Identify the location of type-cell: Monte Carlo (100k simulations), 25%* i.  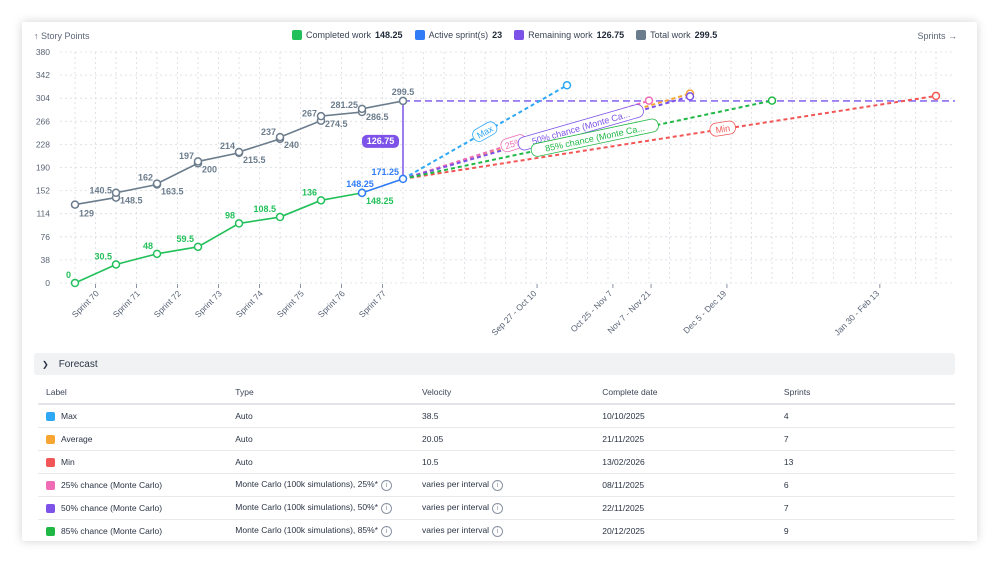
(320, 485).